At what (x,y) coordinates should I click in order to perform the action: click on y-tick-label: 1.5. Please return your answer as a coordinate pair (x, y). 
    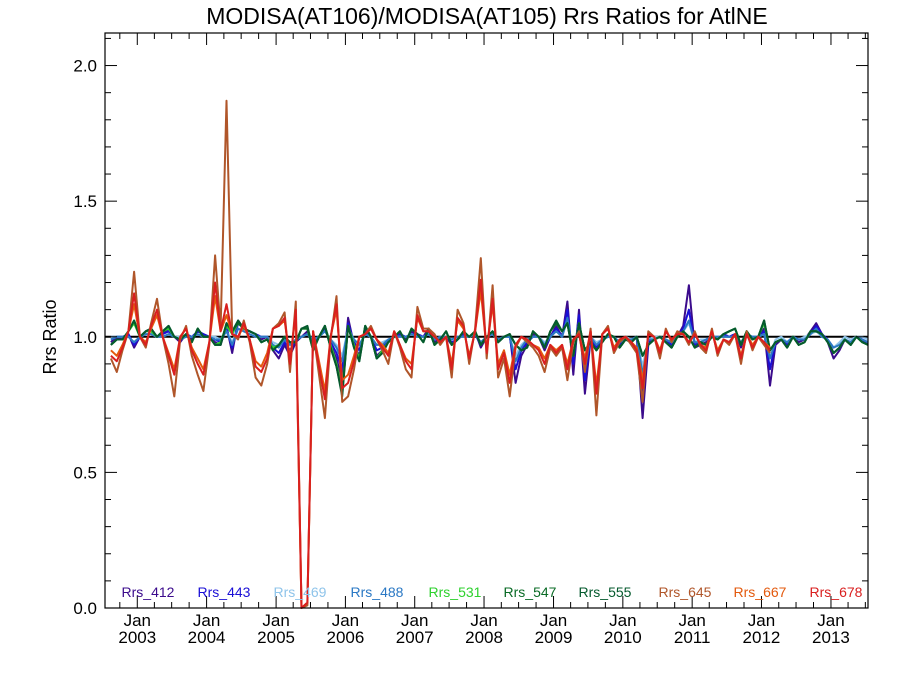
    Looking at the image, I should click on (85, 201).